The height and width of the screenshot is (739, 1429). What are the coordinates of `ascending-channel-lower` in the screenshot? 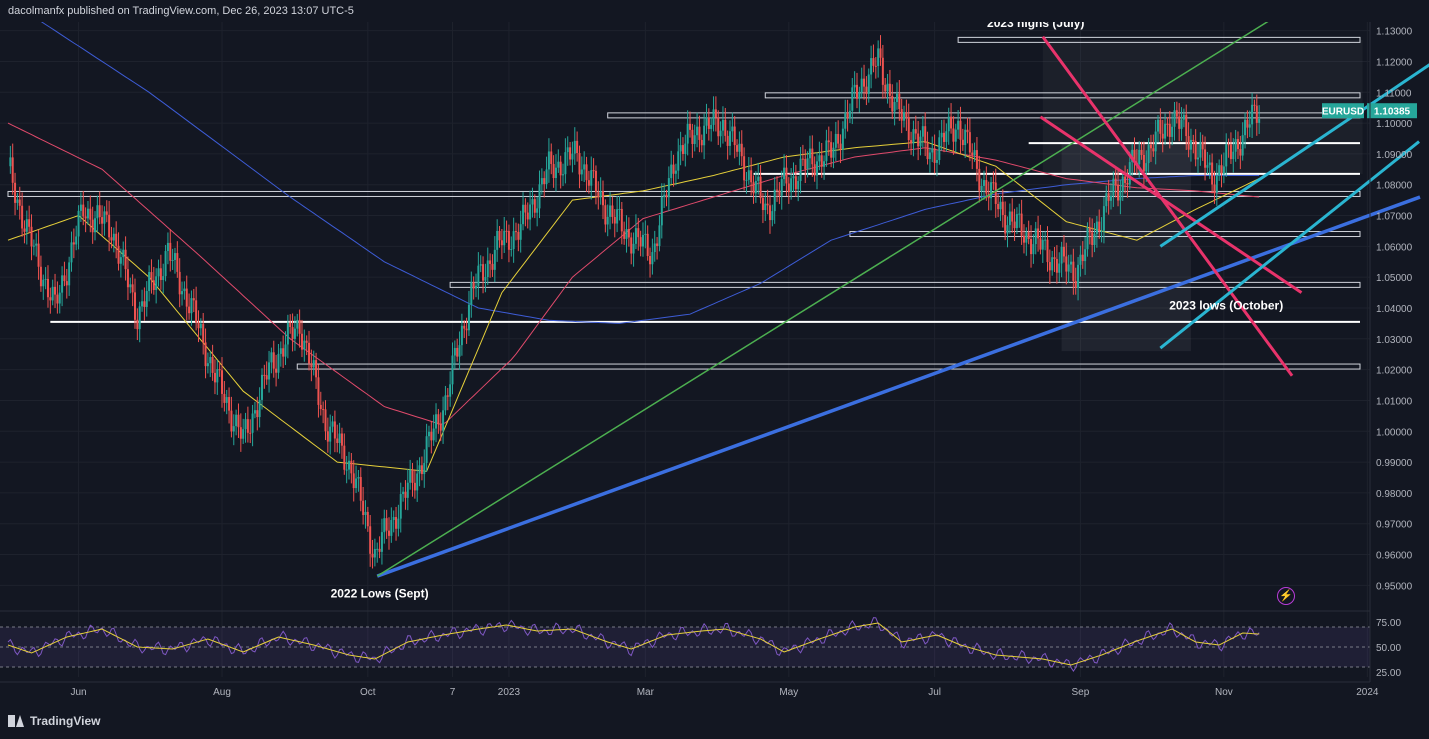 It's located at (1290, 245).